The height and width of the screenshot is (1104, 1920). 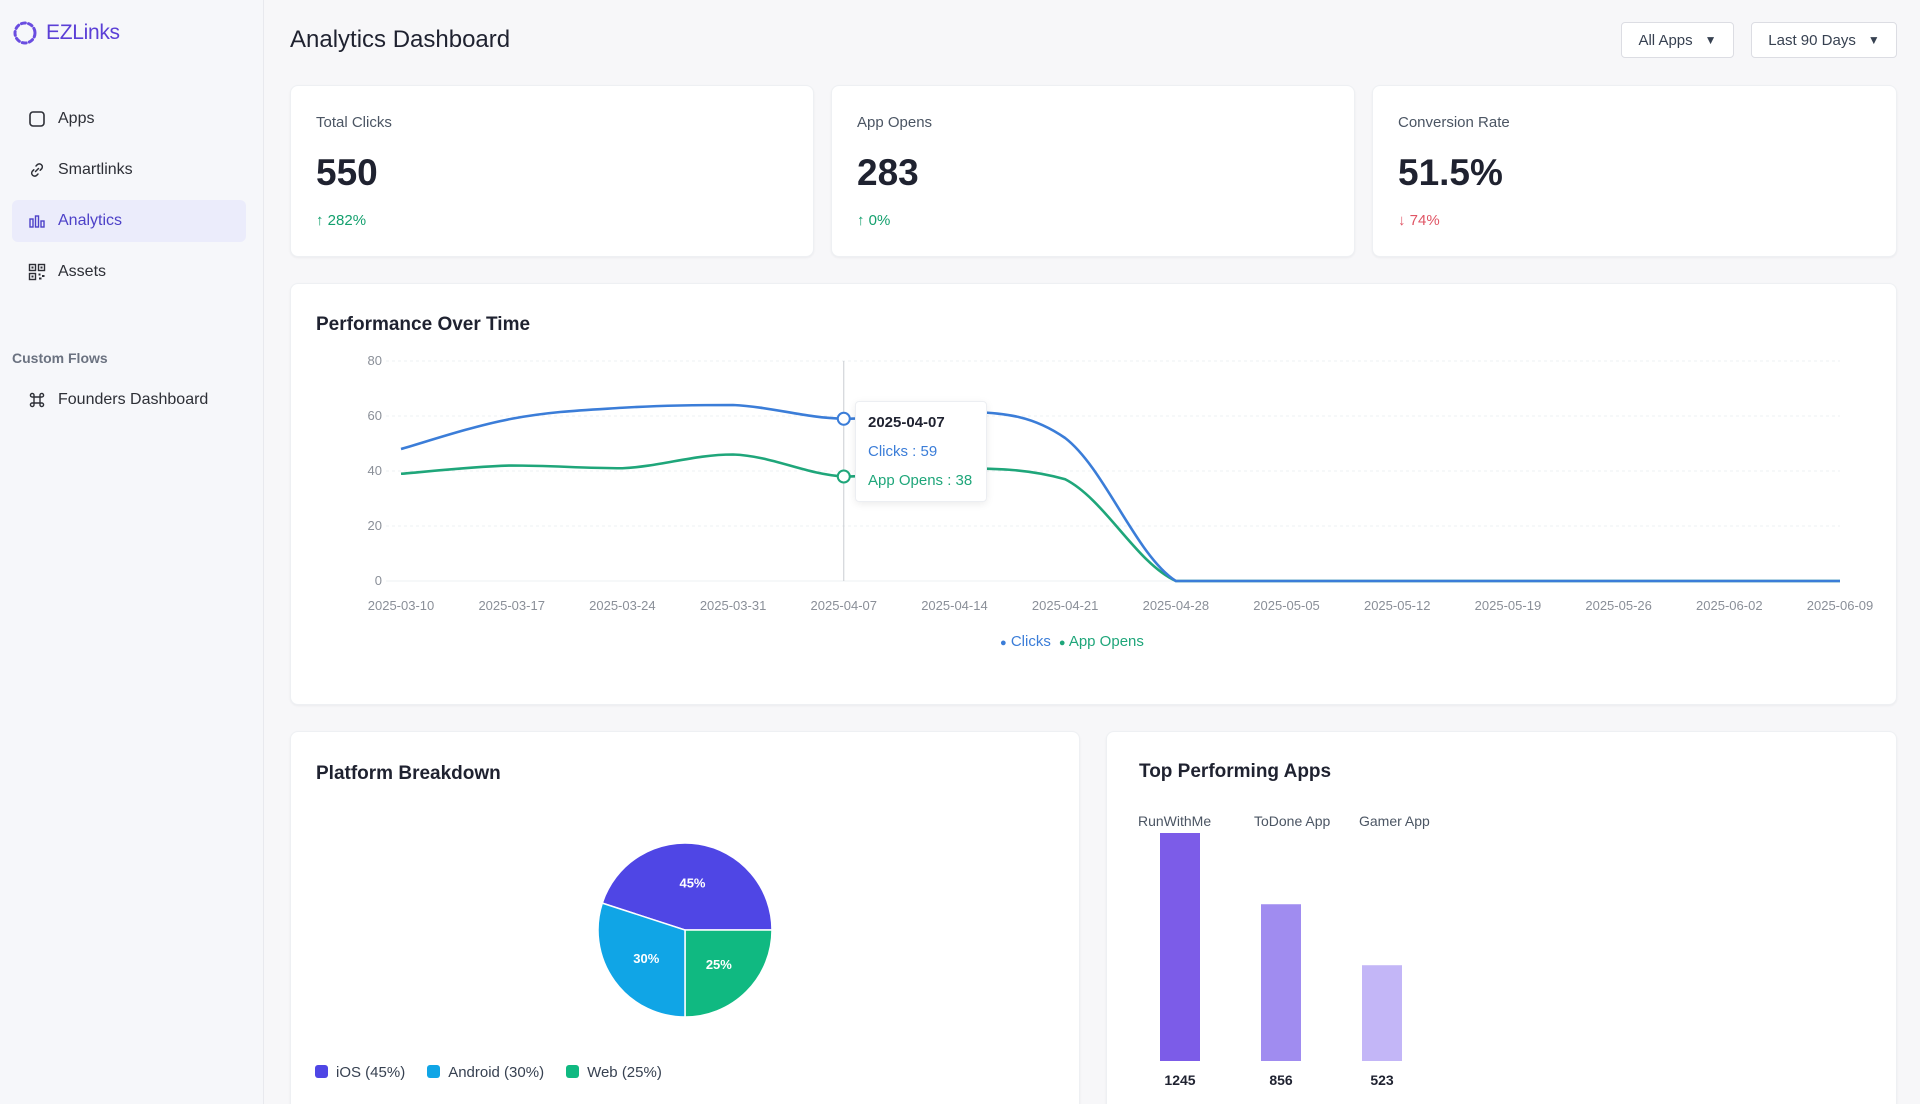 What do you see at coordinates (844, 605) in the screenshot?
I see `x-tick-label: 2025-04-07` at bounding box center [844, 605].